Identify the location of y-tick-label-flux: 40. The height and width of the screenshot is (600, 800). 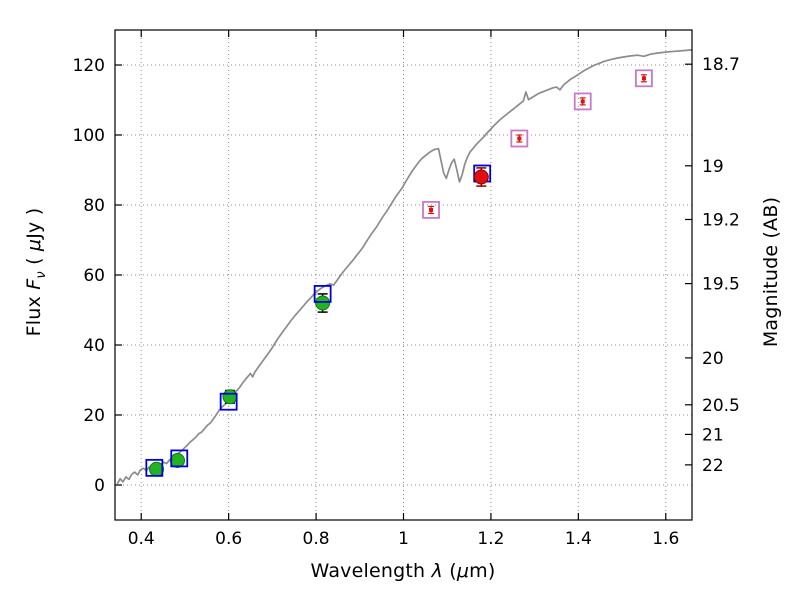
(94, 346).